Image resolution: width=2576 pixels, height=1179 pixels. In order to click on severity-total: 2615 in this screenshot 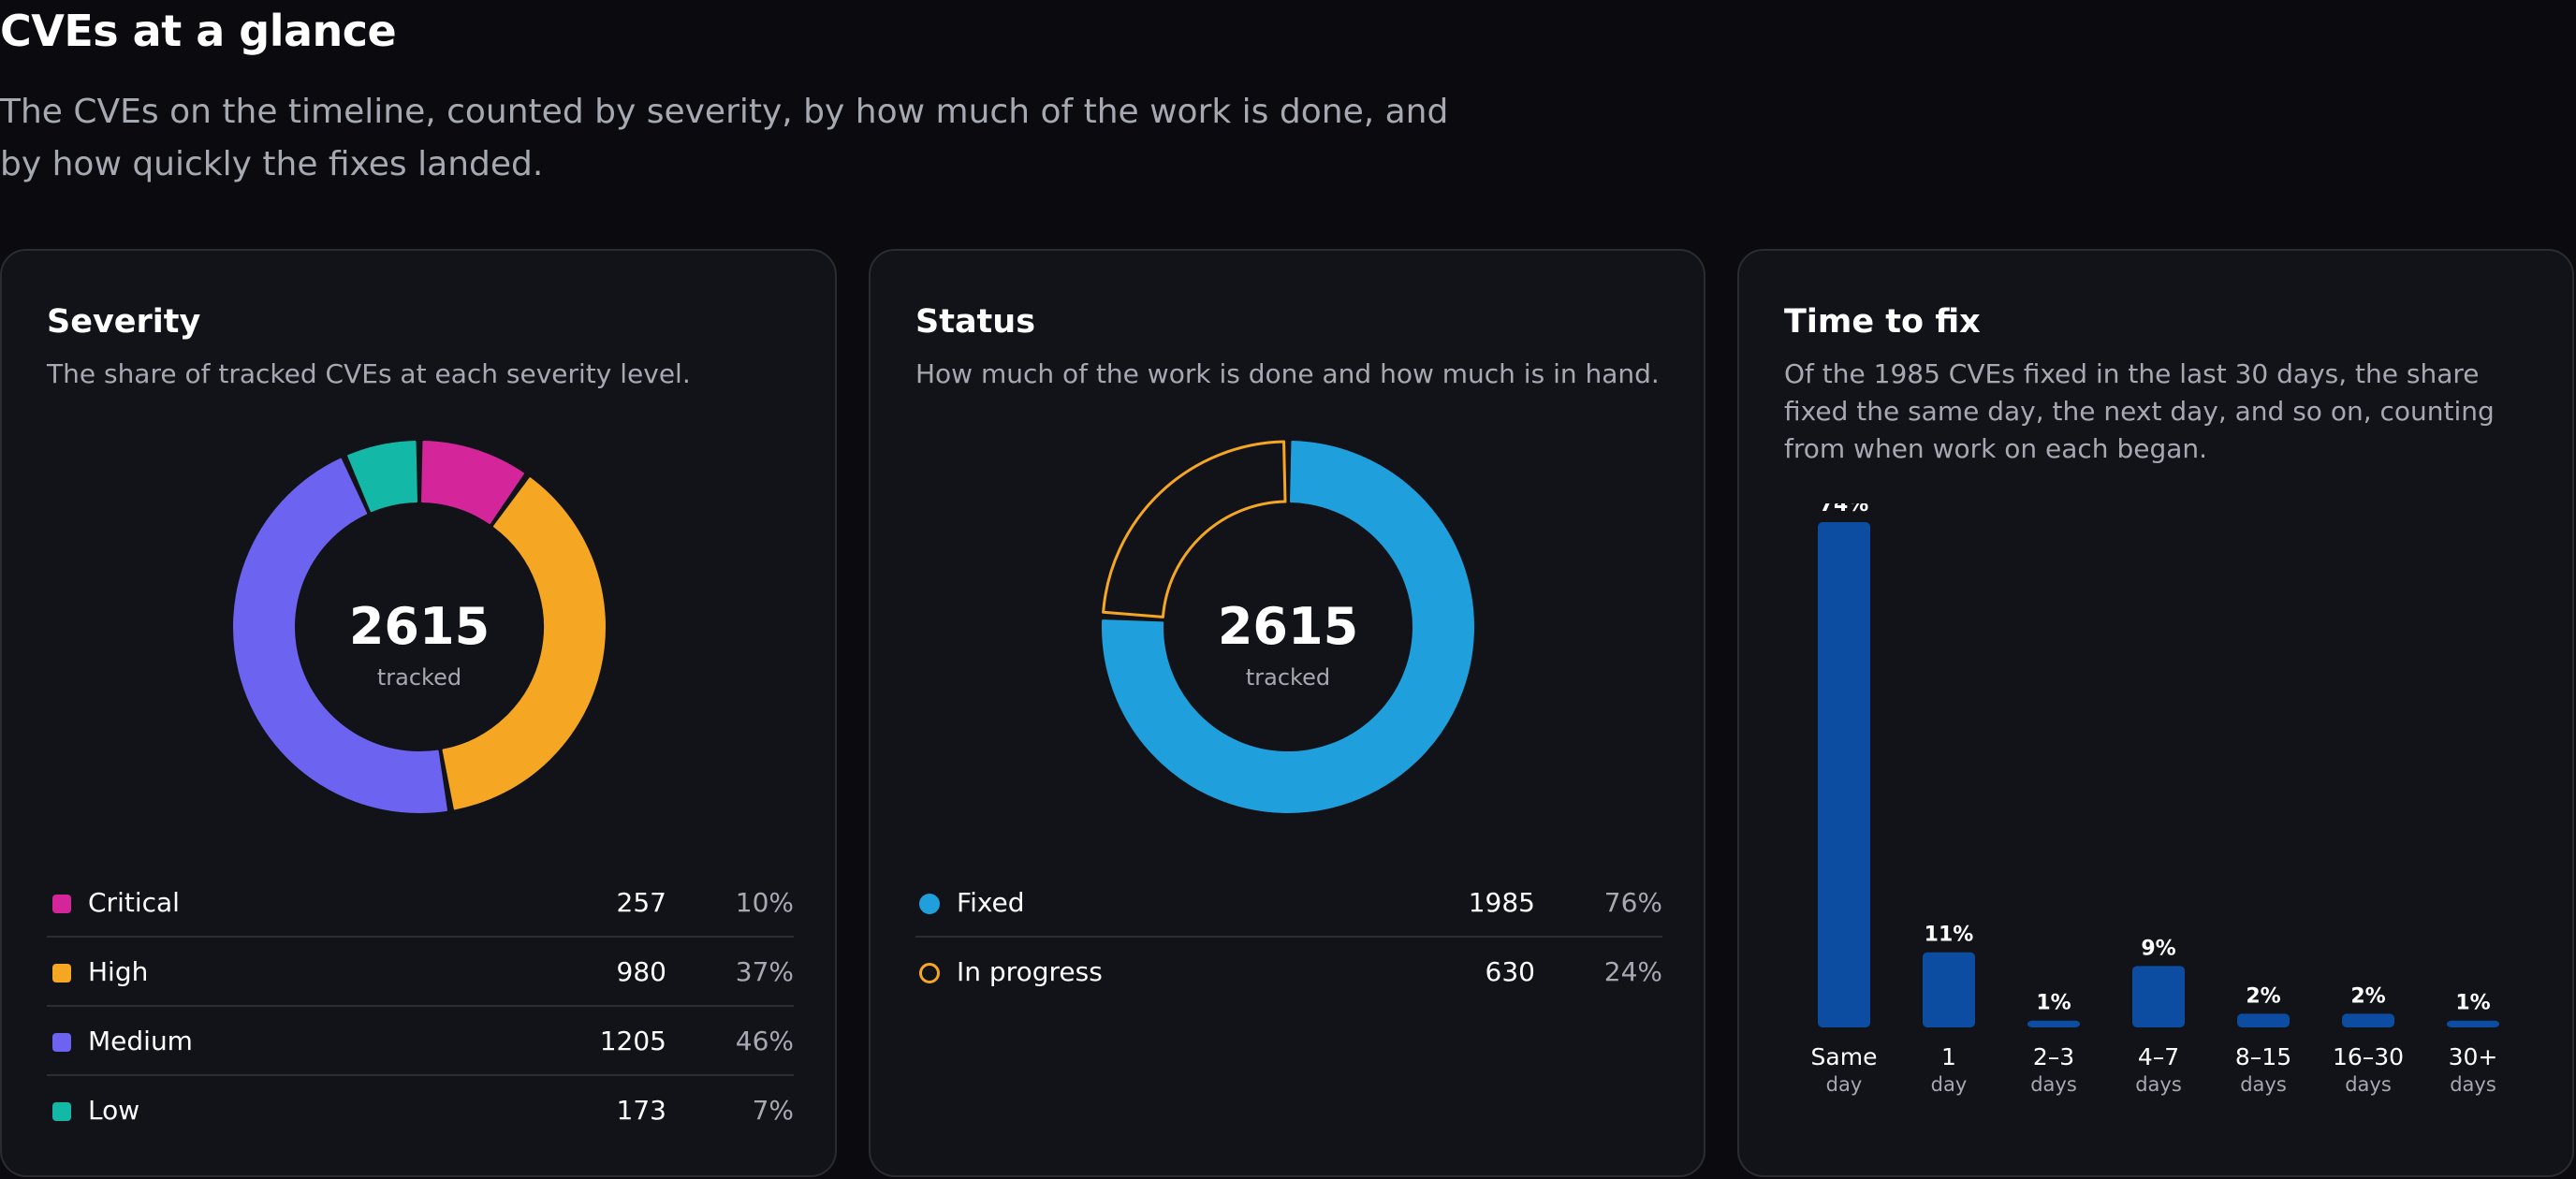, I will do `click(419, 626)`.